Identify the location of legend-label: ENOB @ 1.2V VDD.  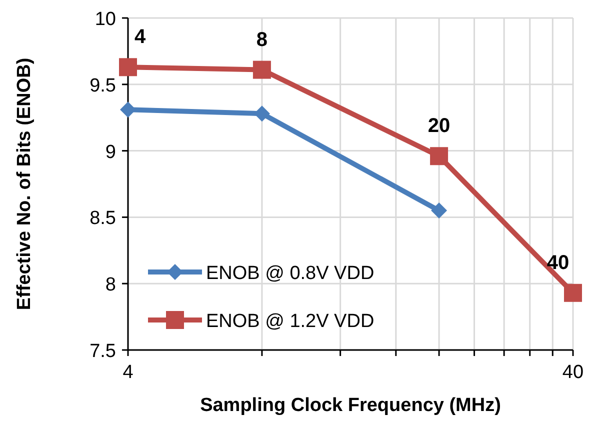
(290, 321).